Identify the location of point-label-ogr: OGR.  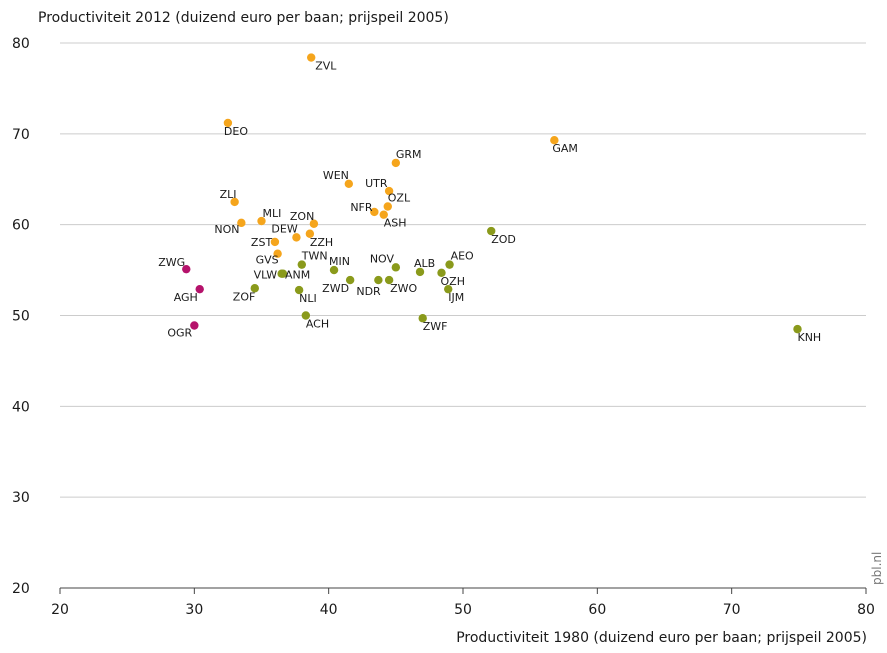
(179, 332).